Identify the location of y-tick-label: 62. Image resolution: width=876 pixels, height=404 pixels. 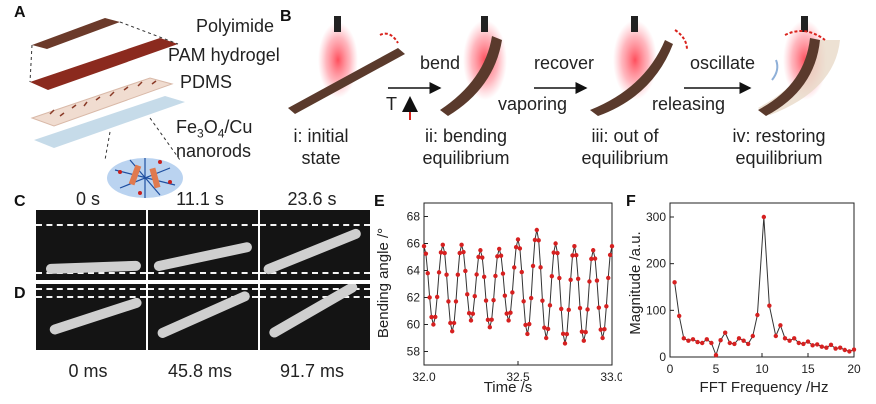
(414, 298).